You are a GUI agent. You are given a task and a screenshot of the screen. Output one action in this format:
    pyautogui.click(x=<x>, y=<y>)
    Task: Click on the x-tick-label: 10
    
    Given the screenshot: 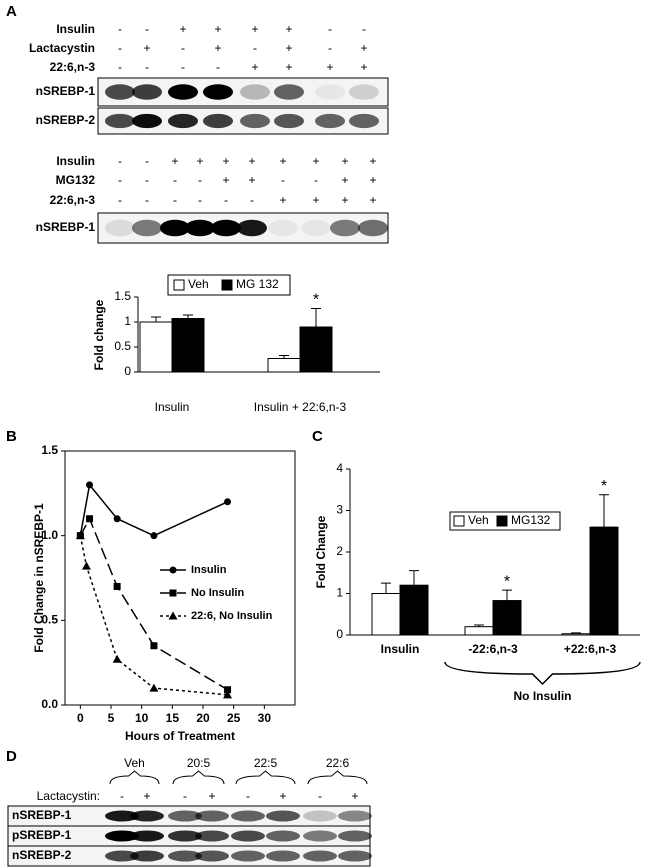 What is the action you would take?
    pyautogui.click(x=142, y=718)
    